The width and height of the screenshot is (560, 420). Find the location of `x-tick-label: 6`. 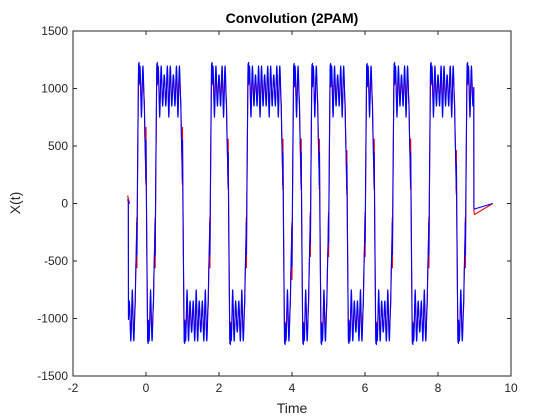

x-tick-label: 6 is located at coordinates (365, 388).